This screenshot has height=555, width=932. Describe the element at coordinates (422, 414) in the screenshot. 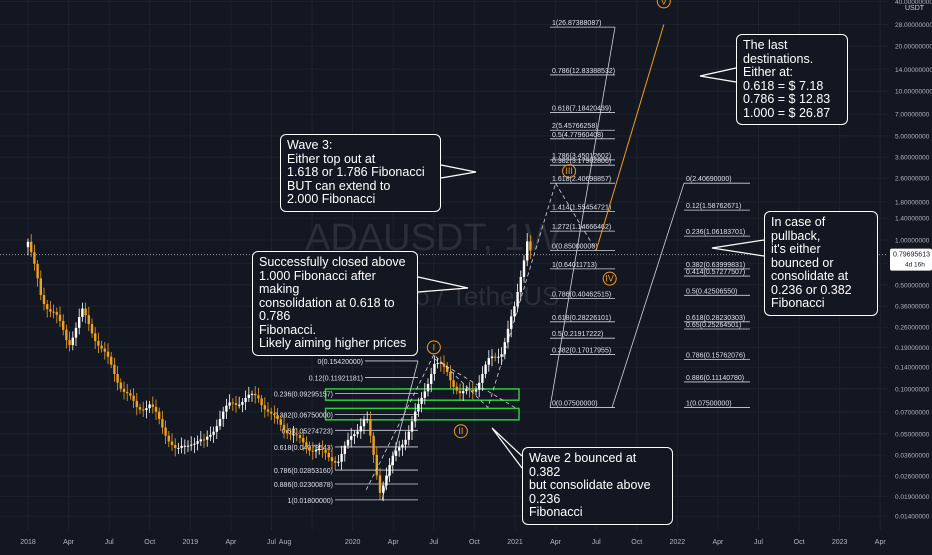

I see `support-zone` at that location.